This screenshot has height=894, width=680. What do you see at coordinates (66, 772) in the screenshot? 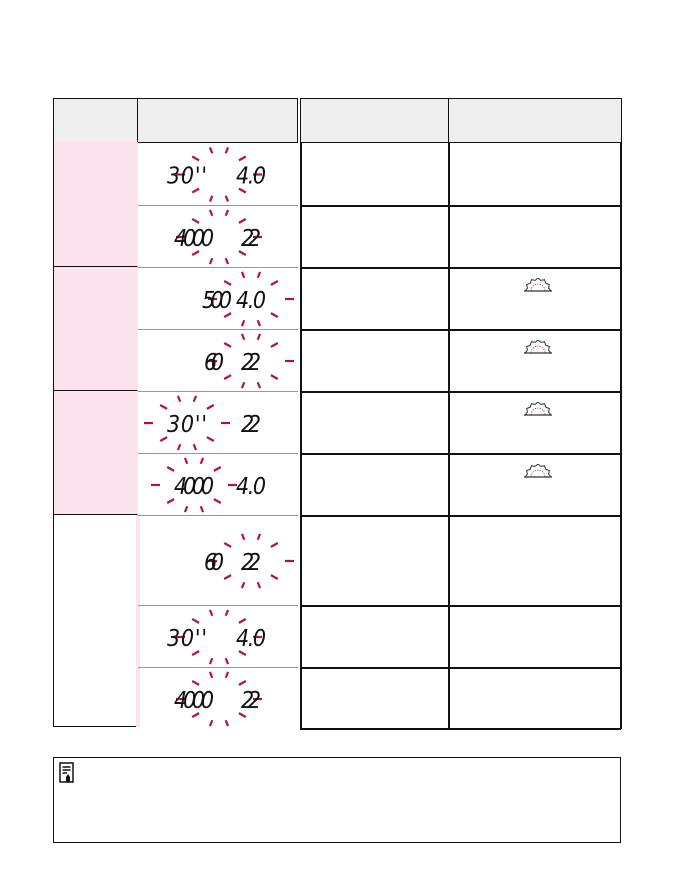
I see `memo-note-icon` at bounding box center [66, 772].